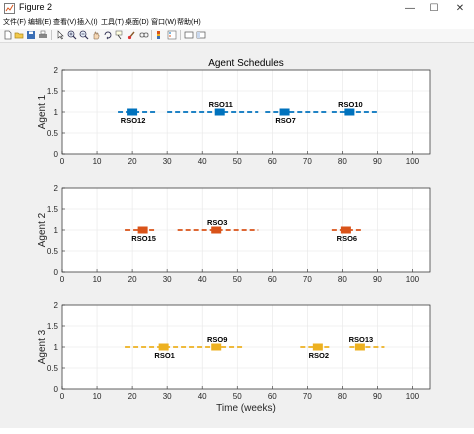 Image resolution: width=474 pixels, height=434 pixels. Describe the element at coordinates (237, 431) in the screenshot. I see `window-bottom-edge` at that location.